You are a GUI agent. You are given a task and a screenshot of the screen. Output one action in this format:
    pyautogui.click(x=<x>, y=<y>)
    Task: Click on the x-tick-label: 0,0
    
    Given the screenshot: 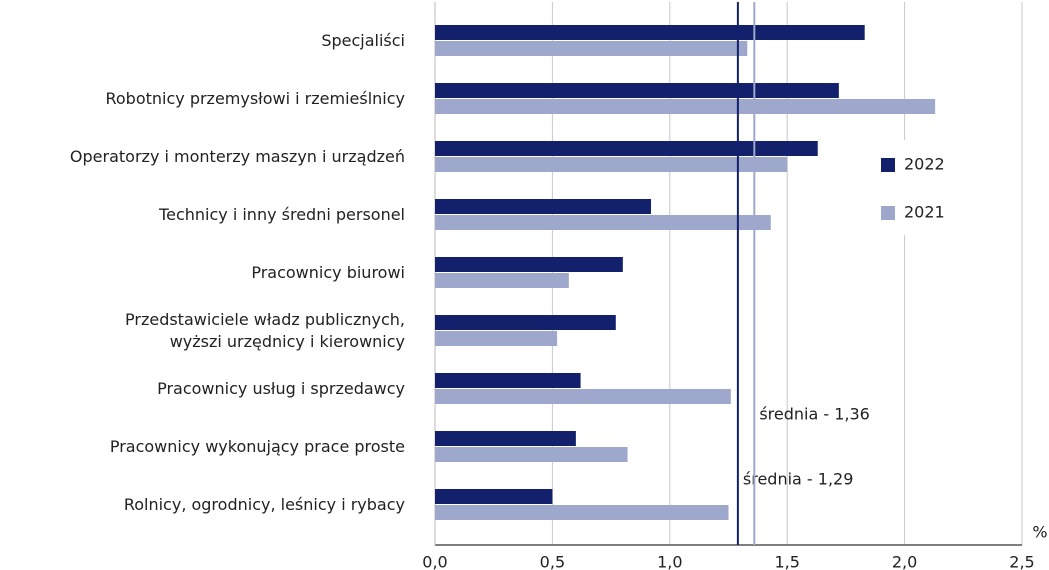 What is the action you would take?
    pyautogui.click(x=434, y=561)
    